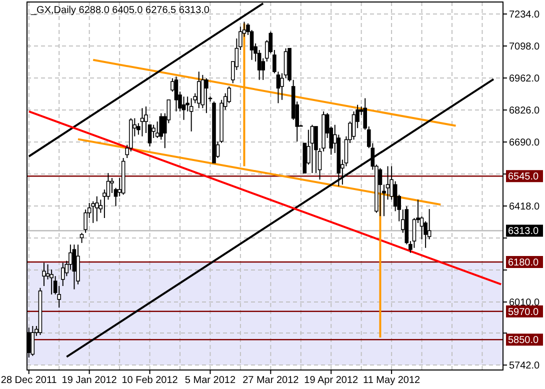 This screenshot has width=545, height=389. I want to click on ref-line-label: 6545.0, so click(524, 177).